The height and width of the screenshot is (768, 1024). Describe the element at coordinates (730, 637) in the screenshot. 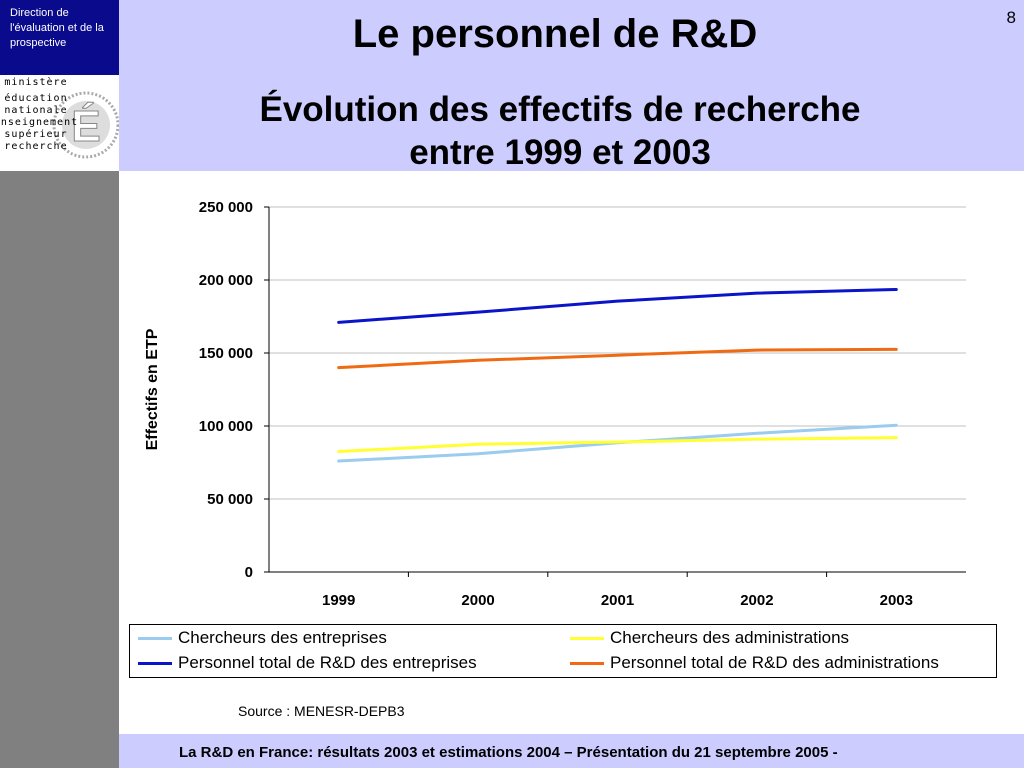

I see `legend-label: Chercheurs des administrations` at that location.